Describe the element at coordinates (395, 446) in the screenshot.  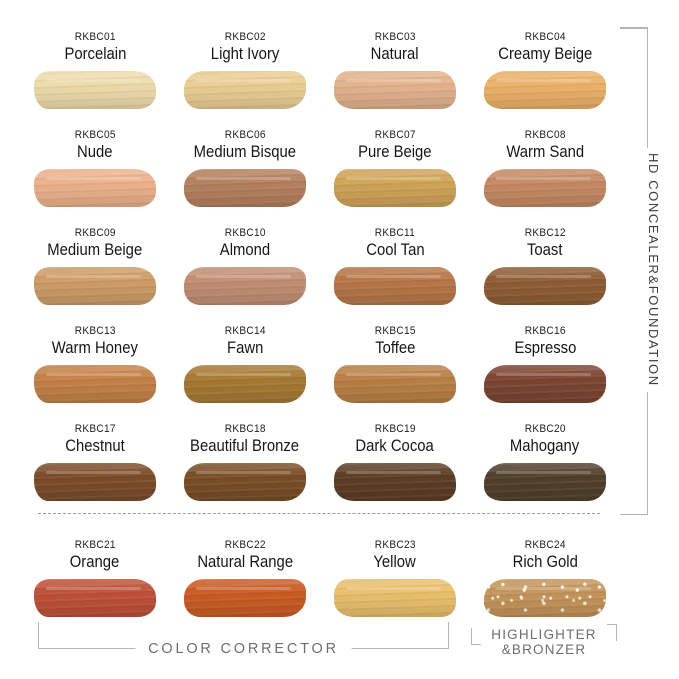
I see `swatch-name: Dark Cocoa` at that location.